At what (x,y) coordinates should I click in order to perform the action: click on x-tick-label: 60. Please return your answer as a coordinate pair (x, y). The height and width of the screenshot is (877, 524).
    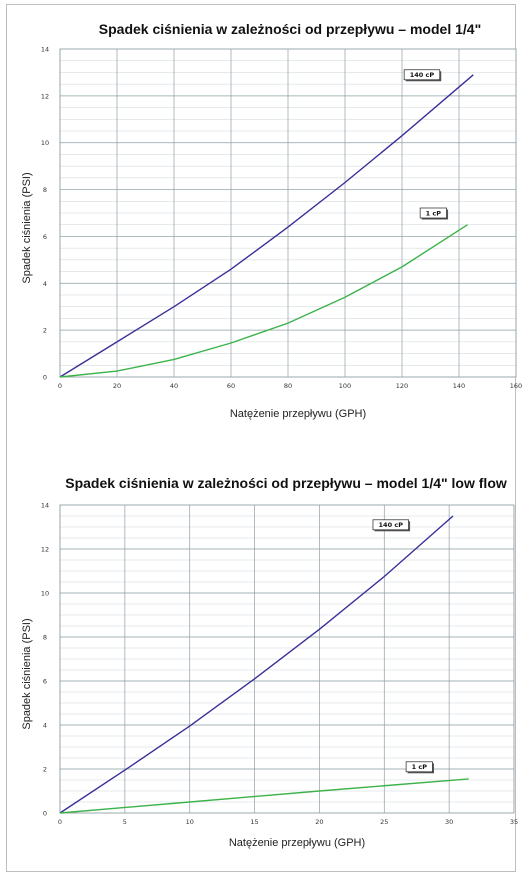
    Looking at the image, I should click on (231, 386).